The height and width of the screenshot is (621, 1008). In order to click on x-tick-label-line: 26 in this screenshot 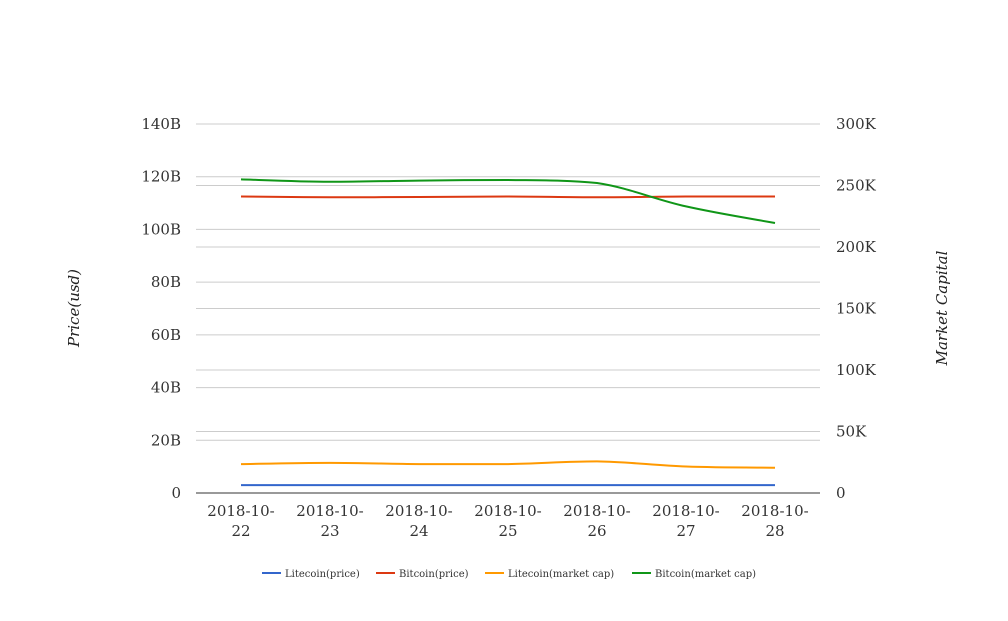, I will do `click(596, 531)`.